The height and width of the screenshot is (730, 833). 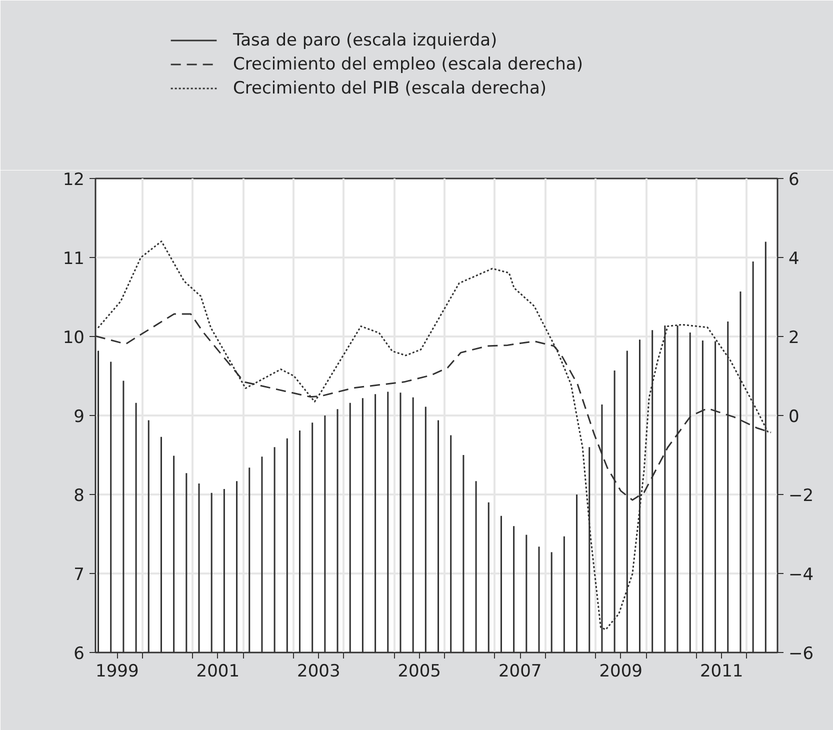 What do you see at coordinates (420, 672) in the screenshot?
I see `x-tick-label: 2005` at bounding box center [420, 672].